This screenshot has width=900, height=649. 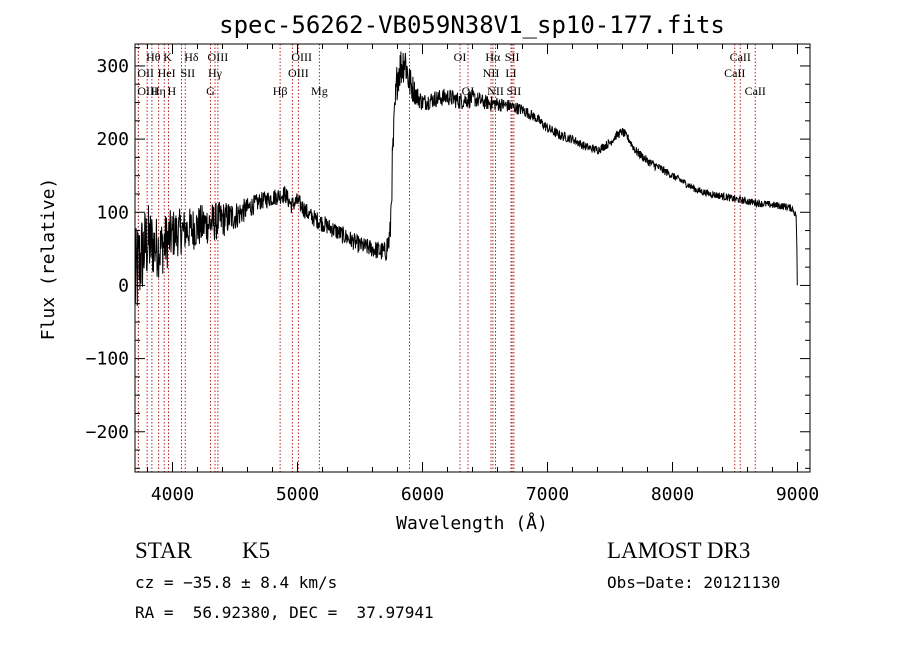 What do you see at coordinates (256, 550) in the screenshot?
I see `object-subclass: K5` at bounding box center [256, 550].